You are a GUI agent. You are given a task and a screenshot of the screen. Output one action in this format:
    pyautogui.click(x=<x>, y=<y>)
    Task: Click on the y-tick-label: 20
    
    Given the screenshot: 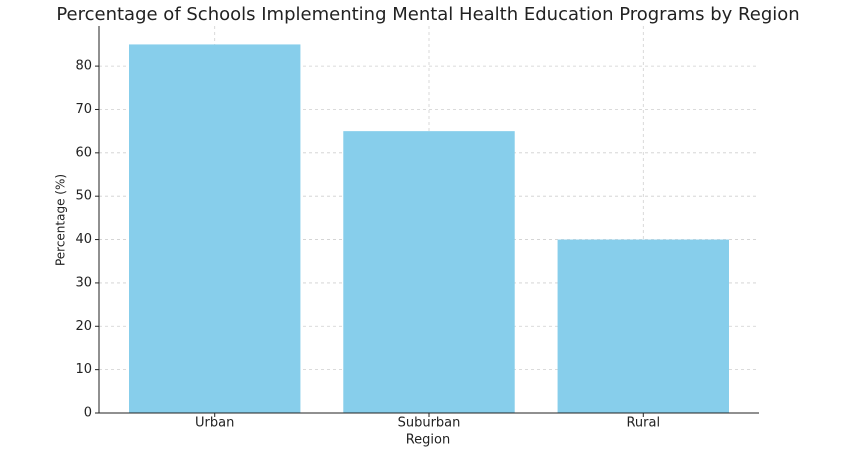 What is the action you would take?
    pyautogui.click(x=83, y=326)
    